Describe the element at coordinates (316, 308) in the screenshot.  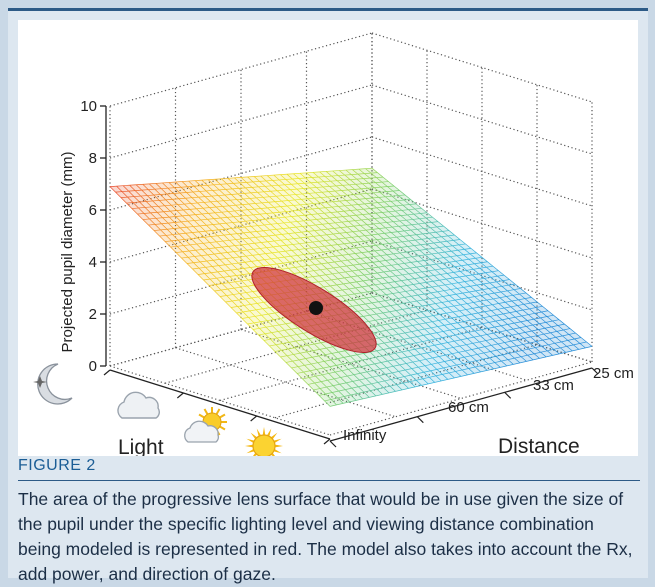
I see `pupil-point` at that location.